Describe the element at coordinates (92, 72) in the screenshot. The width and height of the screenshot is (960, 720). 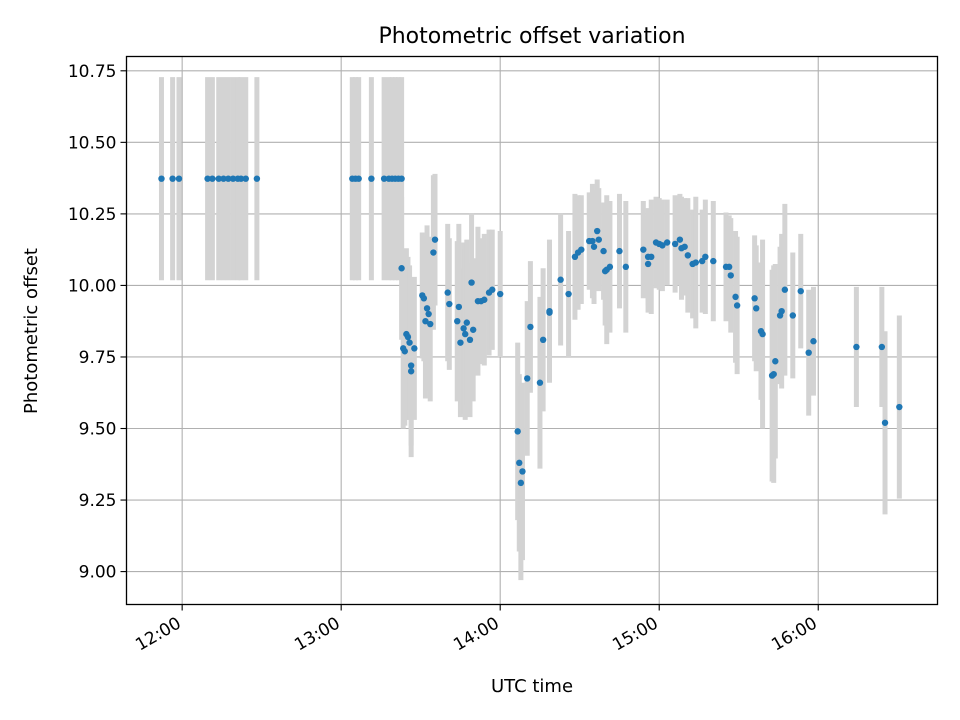
I see `y-tick-label: 10.75` at that location.